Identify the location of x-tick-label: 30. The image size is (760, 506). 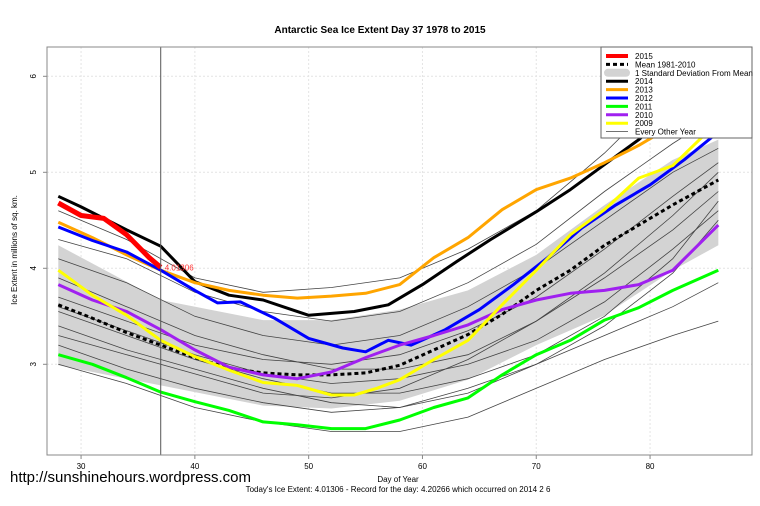
(81, 466).